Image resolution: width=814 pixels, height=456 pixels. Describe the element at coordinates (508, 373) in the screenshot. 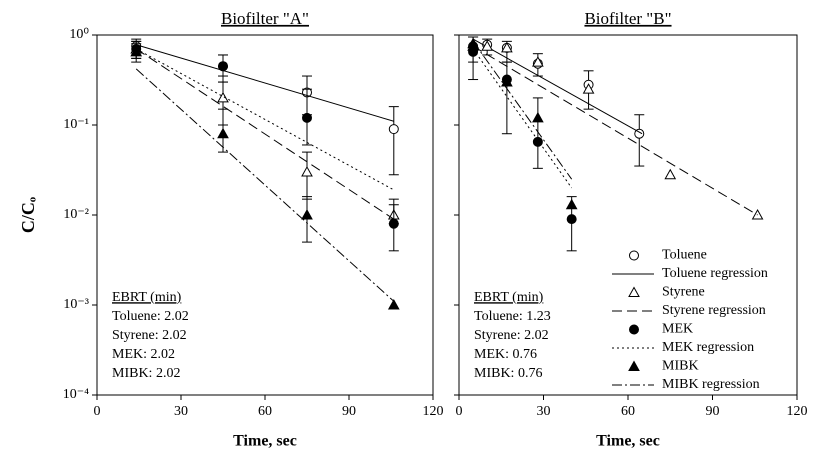

I see `annotation-line: MIBK: 0.76` at that location.